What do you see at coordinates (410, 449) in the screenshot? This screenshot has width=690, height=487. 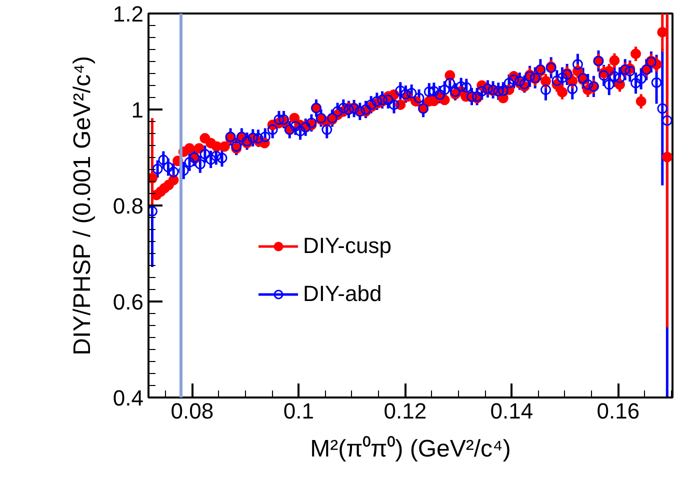 I see `x-axis-title: M²(π⁰π⁰) (GeV²/c⁴)` at bounding box center [410, 449].